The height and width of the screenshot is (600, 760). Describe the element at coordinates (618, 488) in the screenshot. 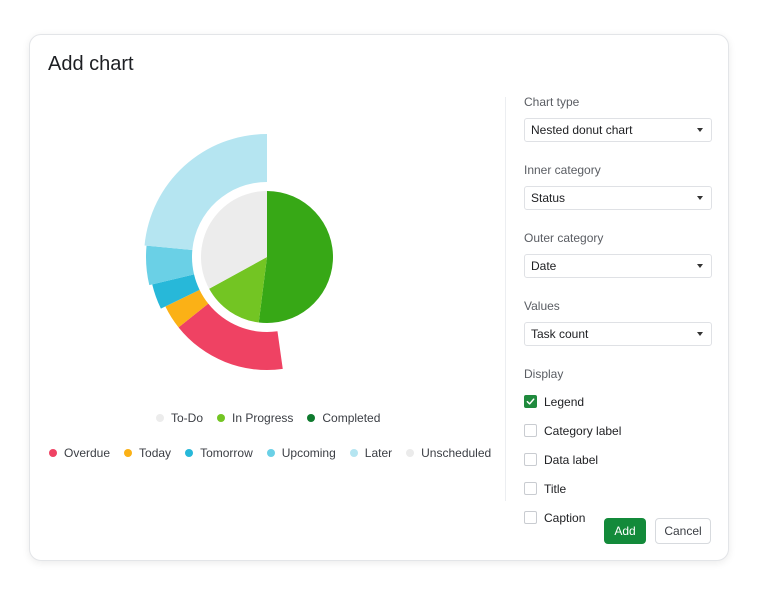

I see `display-option-title: Title` at that location.